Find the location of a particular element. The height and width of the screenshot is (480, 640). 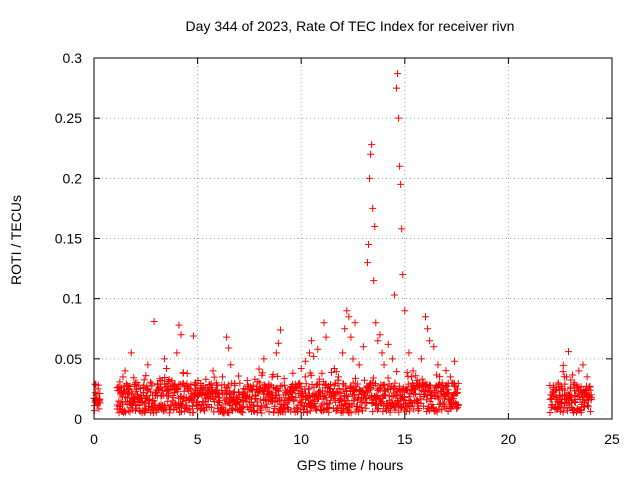

x-tick-label: 10 is located at coordinates (301, 439).